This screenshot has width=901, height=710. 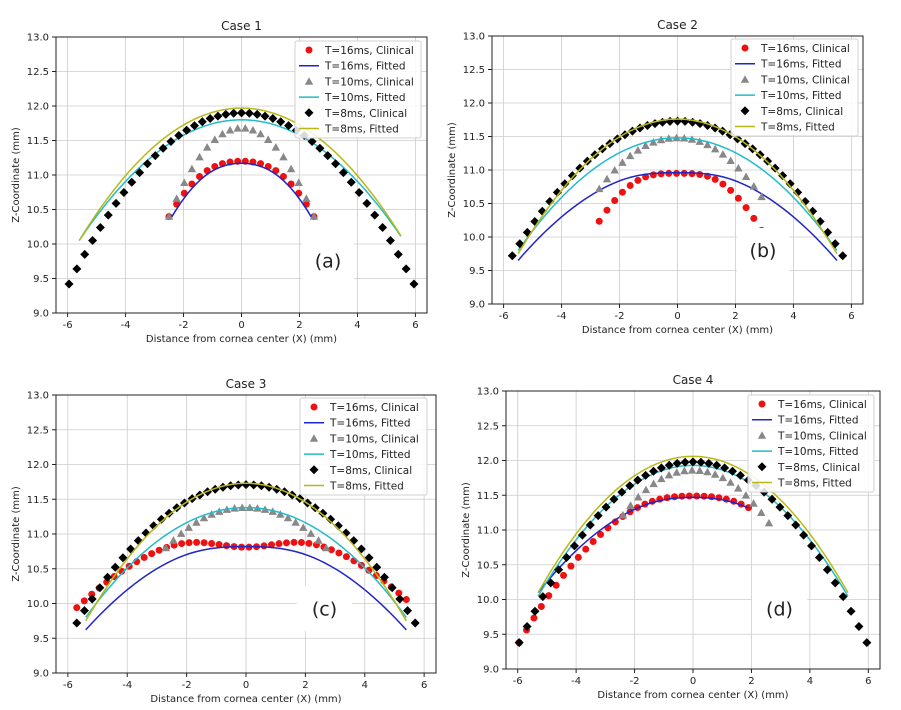 What do you see at coordinates (41, 314) in the screenshot?
I see `y-tick-label: 9.0` at bounding box center [41, 314].